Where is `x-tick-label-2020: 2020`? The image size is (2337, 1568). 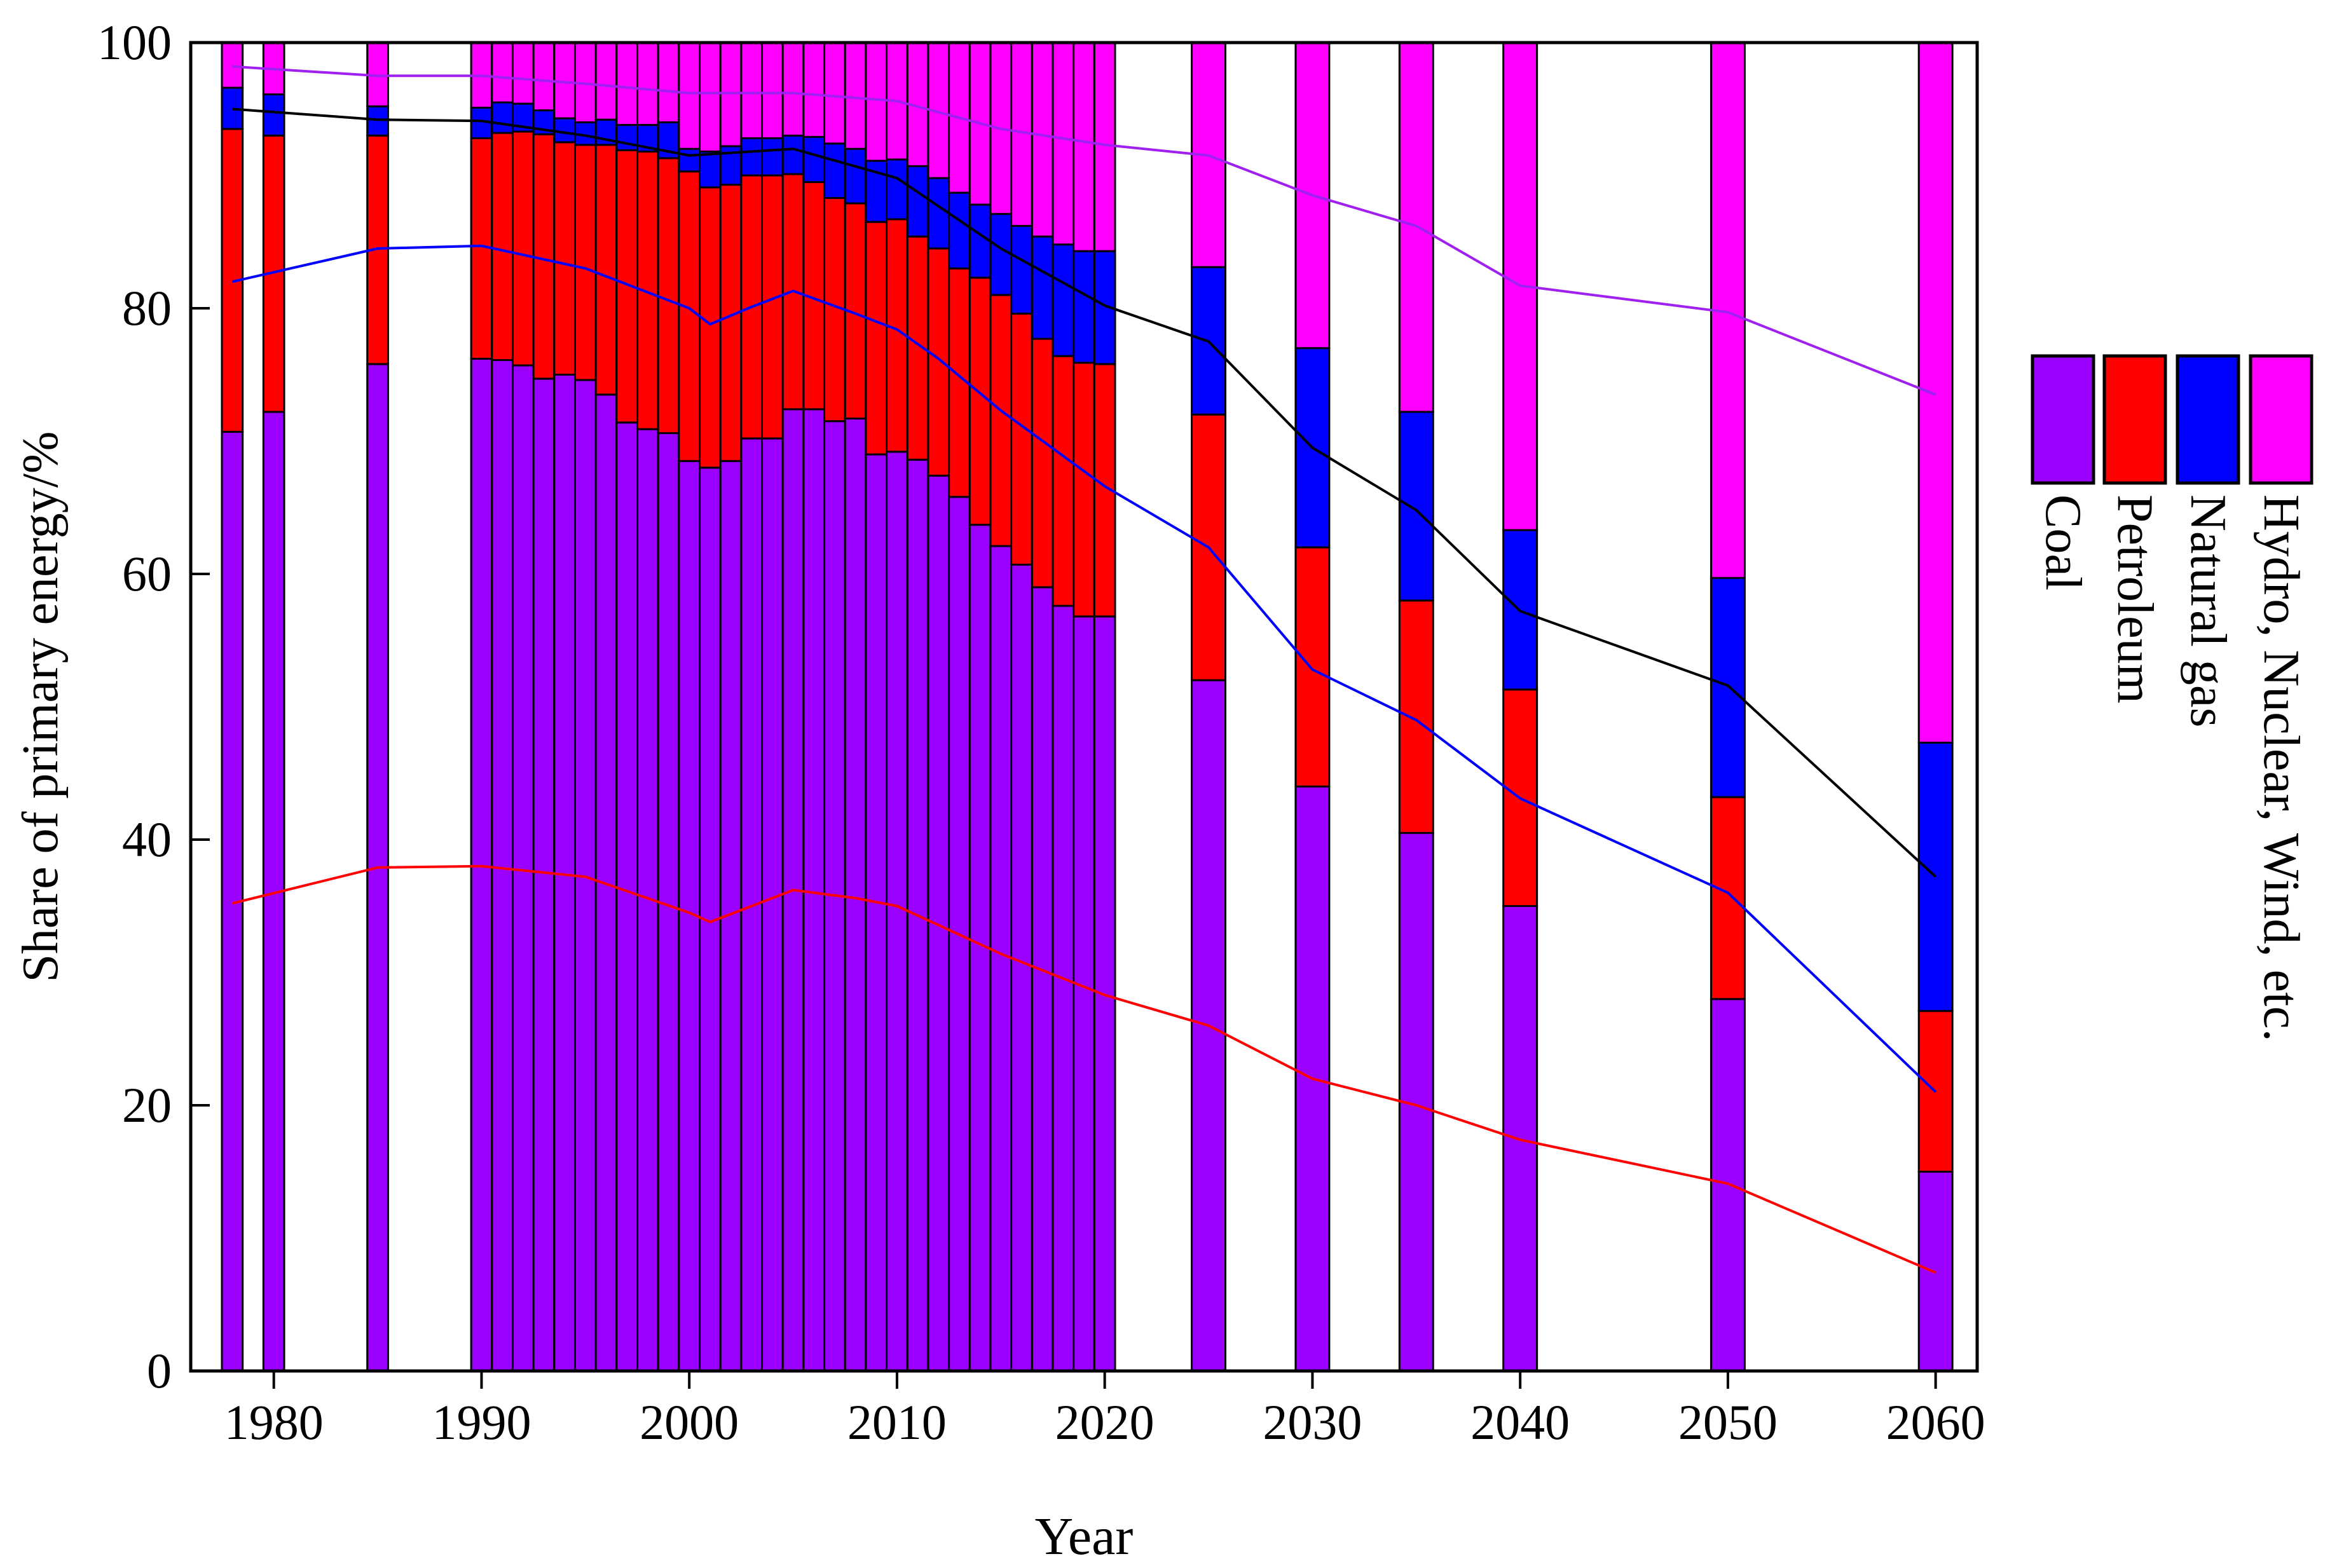
x-tick-label-2020: 2020 is located at coordinates (1105, 1422).